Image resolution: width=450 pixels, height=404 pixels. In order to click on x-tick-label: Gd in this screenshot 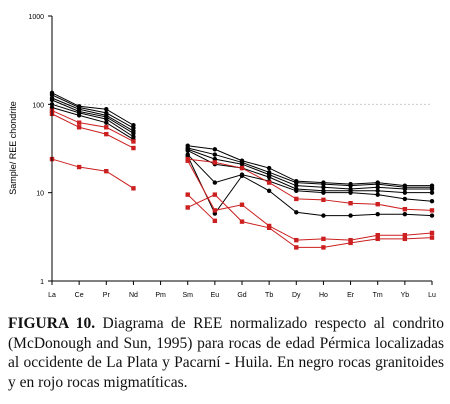, I will do `click(241, 295)`.